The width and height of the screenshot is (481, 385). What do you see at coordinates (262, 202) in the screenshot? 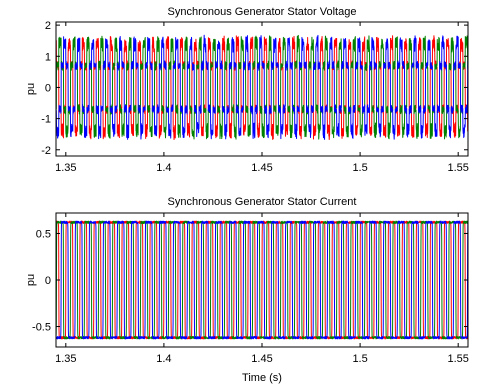
I see `chart-title: Synchronous Generator Stator Current` at bounding box center [262, 202].